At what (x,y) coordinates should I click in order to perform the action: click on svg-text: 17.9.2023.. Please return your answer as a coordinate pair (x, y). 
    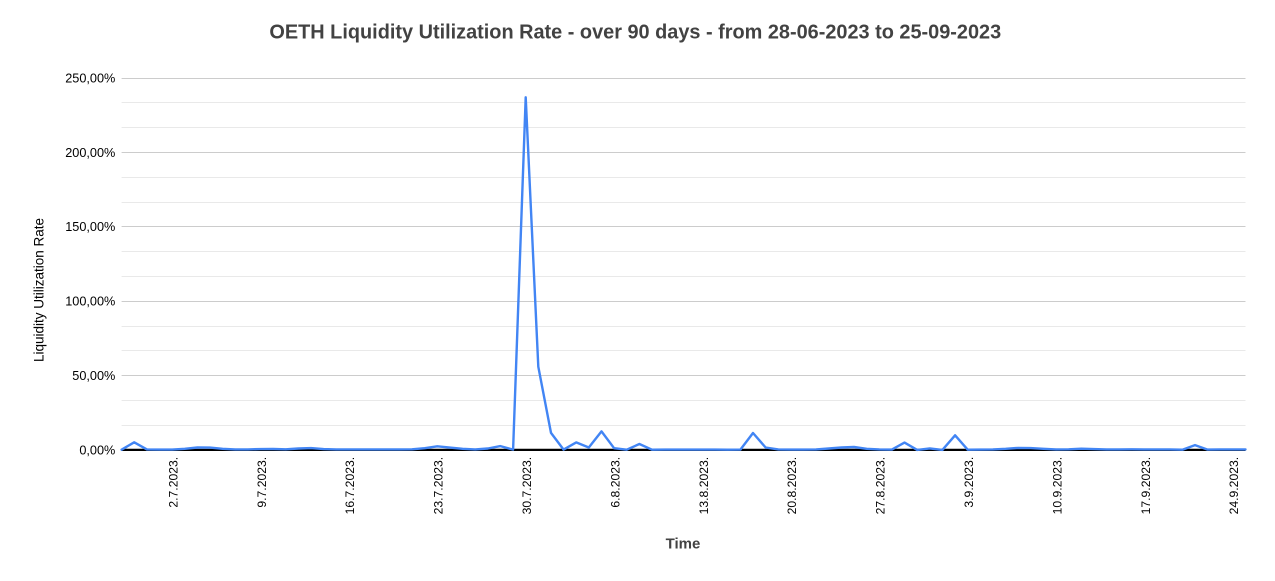
    Looking at the image, I should click on (1146, 486).